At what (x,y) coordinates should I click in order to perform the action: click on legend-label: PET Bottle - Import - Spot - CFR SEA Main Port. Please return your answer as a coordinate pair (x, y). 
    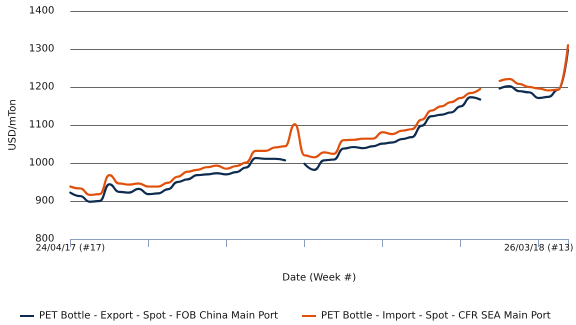
    Looking at the image, I should click on (436, 316).